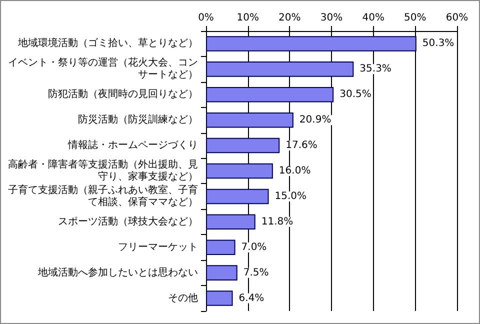 The height and width of the screenshot is (324, 480). What do you see at coordinates (290, 196) in the screenshot?
I see `data-label: 15.0%` at bounding box center [290, 196].